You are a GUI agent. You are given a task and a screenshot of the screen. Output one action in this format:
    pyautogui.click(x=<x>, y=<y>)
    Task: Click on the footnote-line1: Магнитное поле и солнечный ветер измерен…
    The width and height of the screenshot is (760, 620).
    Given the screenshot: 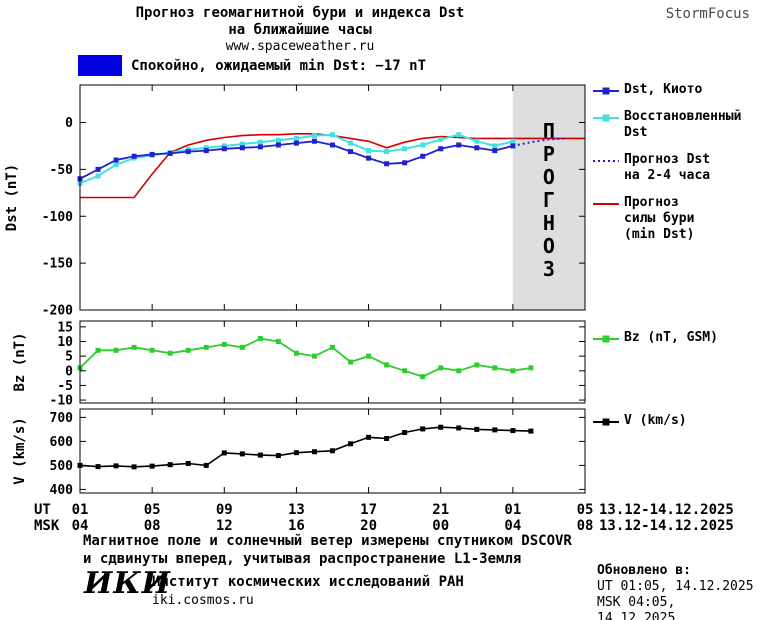 What is the action you would take?
    pyautogui.click(x=327, y=541)
    